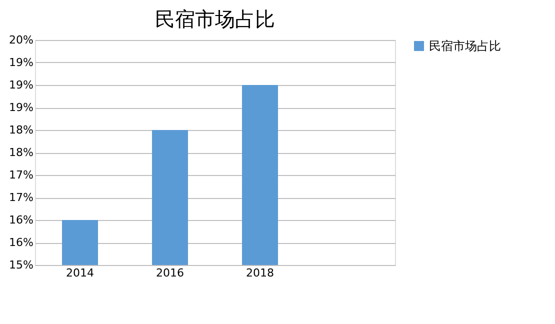  Describe the element at coordinates (215, 19) in the screenshot. I see `chart-title: 民宿市场占比` at that location.